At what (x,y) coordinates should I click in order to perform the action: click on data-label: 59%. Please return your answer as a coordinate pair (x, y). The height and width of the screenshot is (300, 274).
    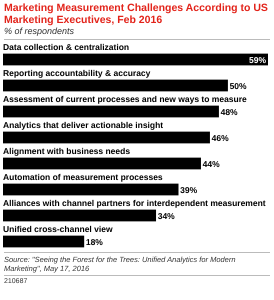
    Looking at the image, I should click on (257, 59).